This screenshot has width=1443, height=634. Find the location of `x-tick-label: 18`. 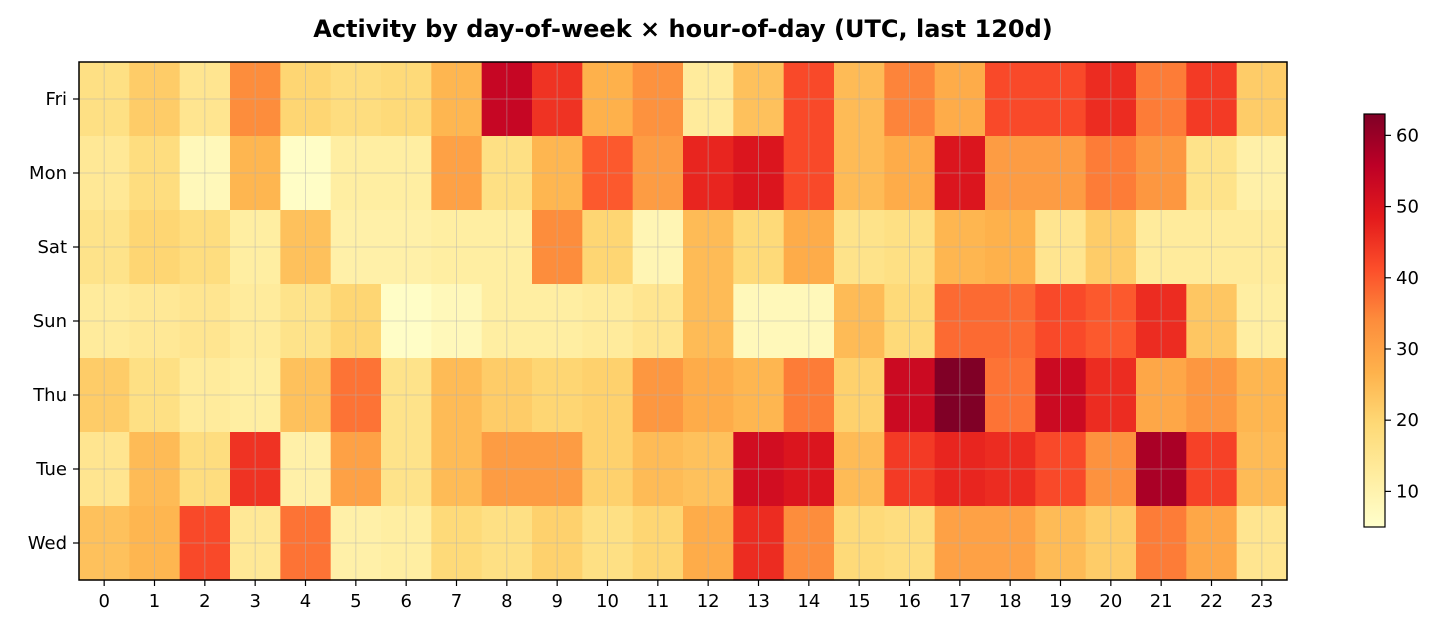

x-tick-label: 18 is located at coordinates (1010, 601).